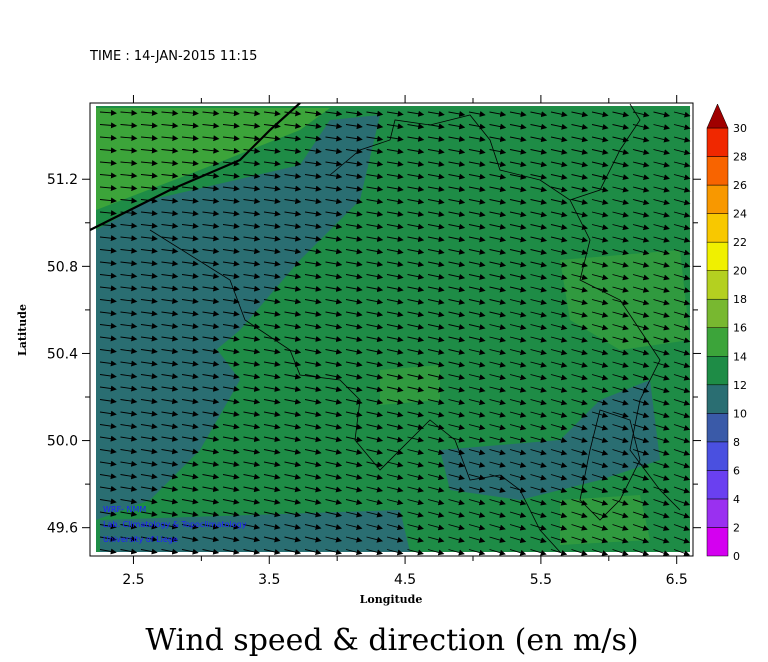 The height and width of the screenshot is (662, 768). I want to click on field-high, so click(605, 520).